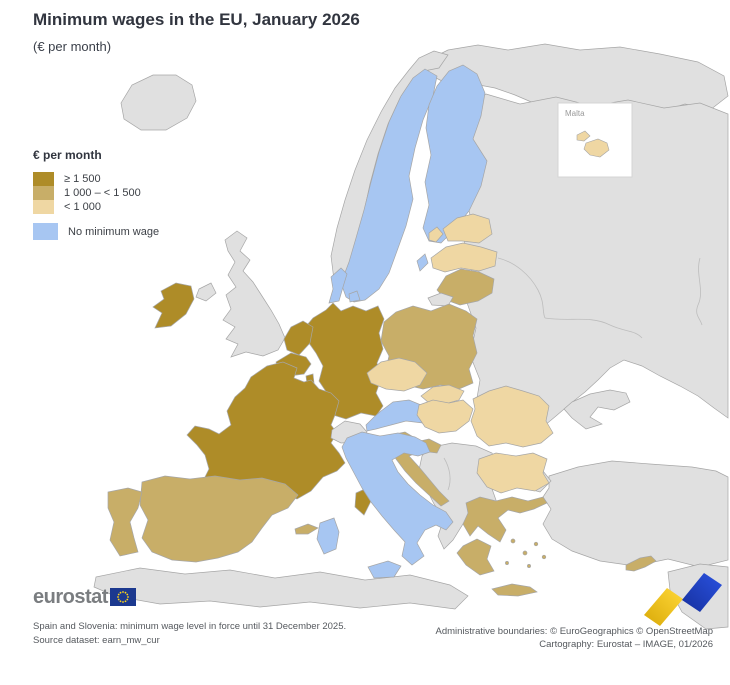 The image size is (730, 685). Describe the element at coordinates (513, 473) in the screenshot. I see `country-bulgaria` at that location.